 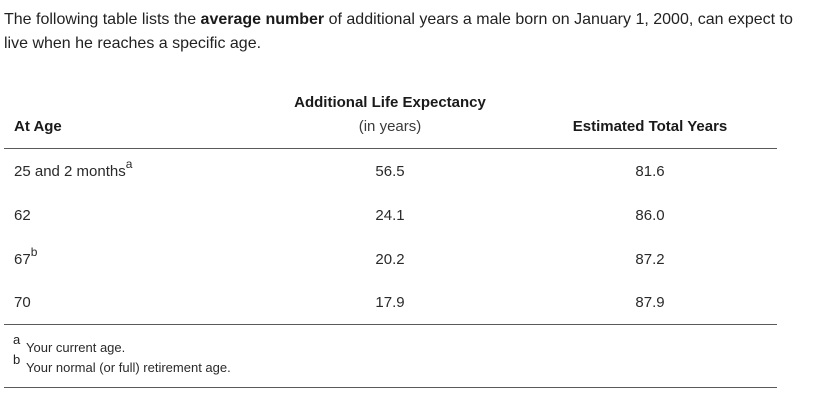 I want to click on row-age-text: 70, so click(x=22, y=302).